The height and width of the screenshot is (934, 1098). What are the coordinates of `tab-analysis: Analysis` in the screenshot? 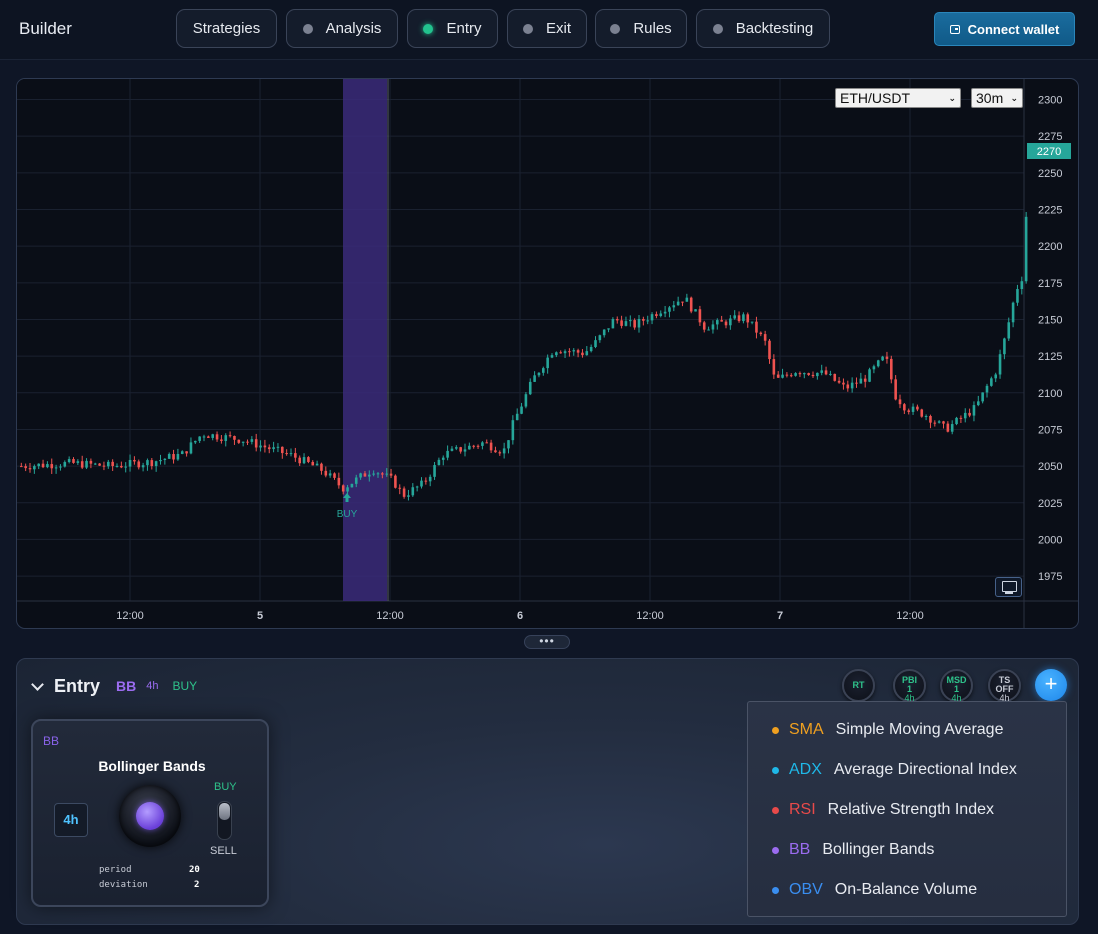 It's located at (342, 28).